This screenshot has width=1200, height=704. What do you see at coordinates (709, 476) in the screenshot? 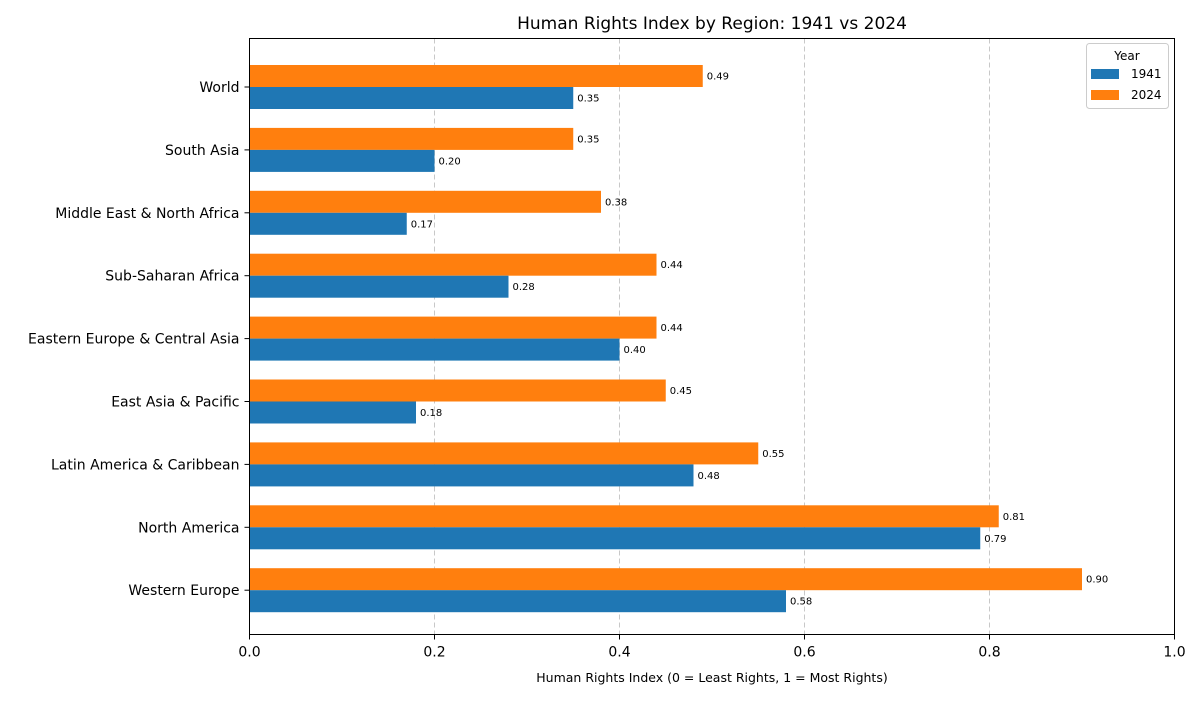
I see `value-label-1941: 0.48` at bounding box center [709, 476].